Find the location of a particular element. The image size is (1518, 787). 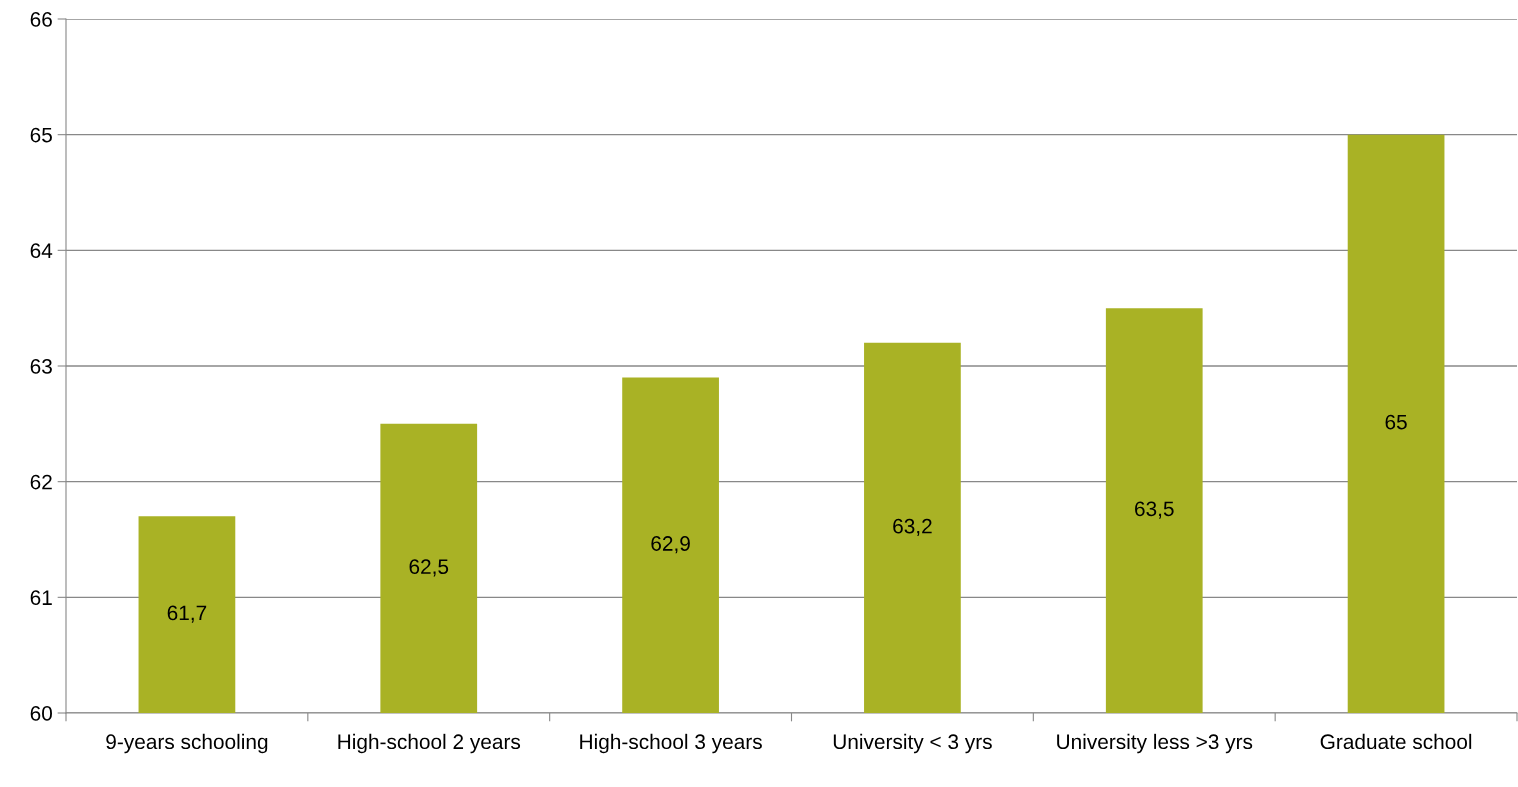

x-tick-label: University less >3 yrs is located at coordinates (1155, 743).